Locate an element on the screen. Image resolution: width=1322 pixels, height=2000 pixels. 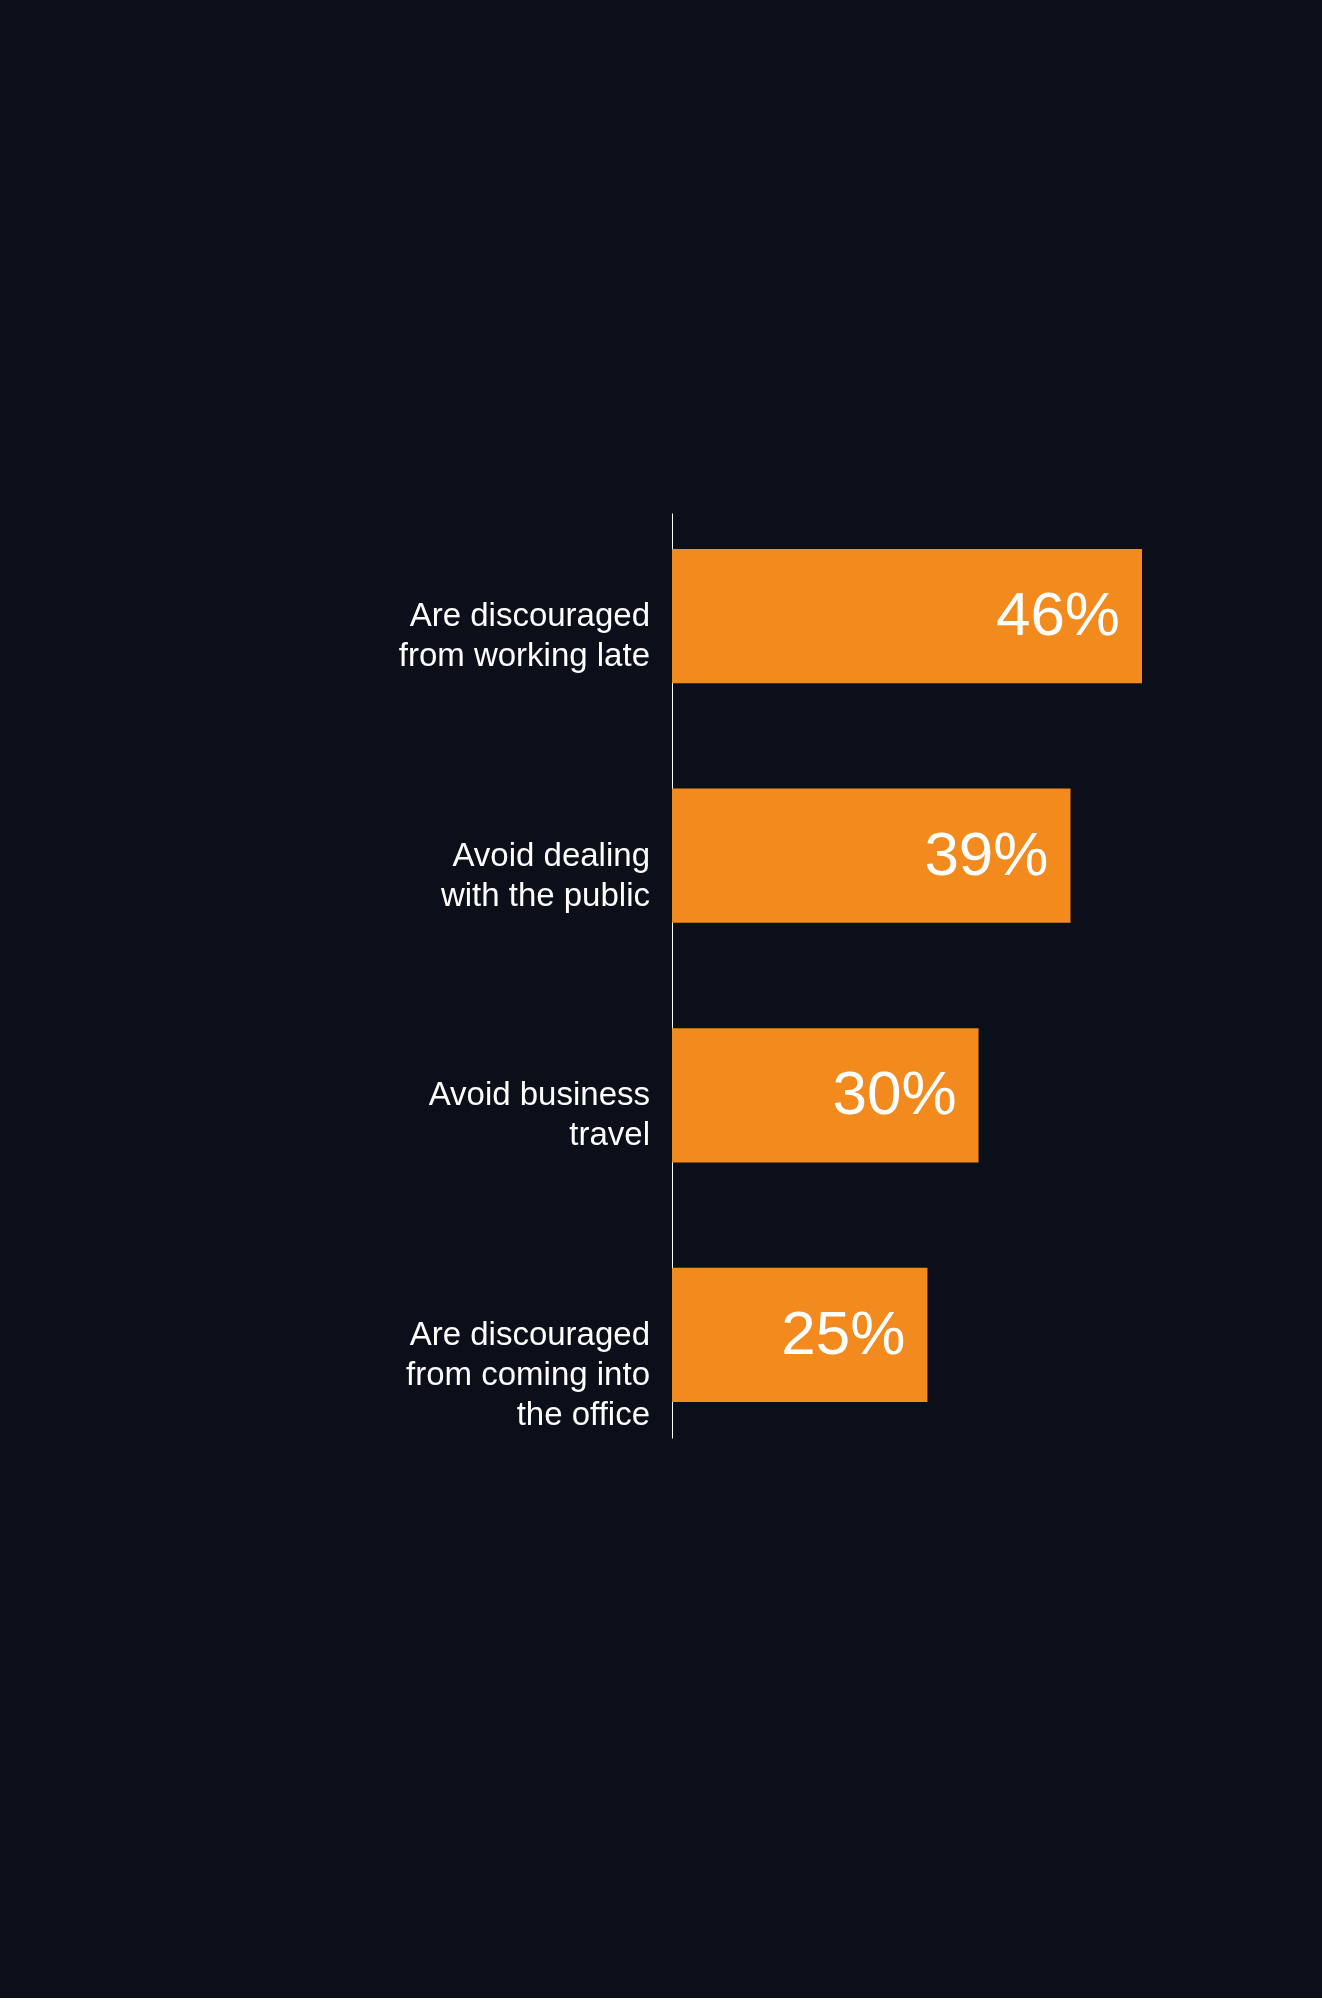
y-tick-label: Are discouraged from working late is located at coordinates (524, 635).